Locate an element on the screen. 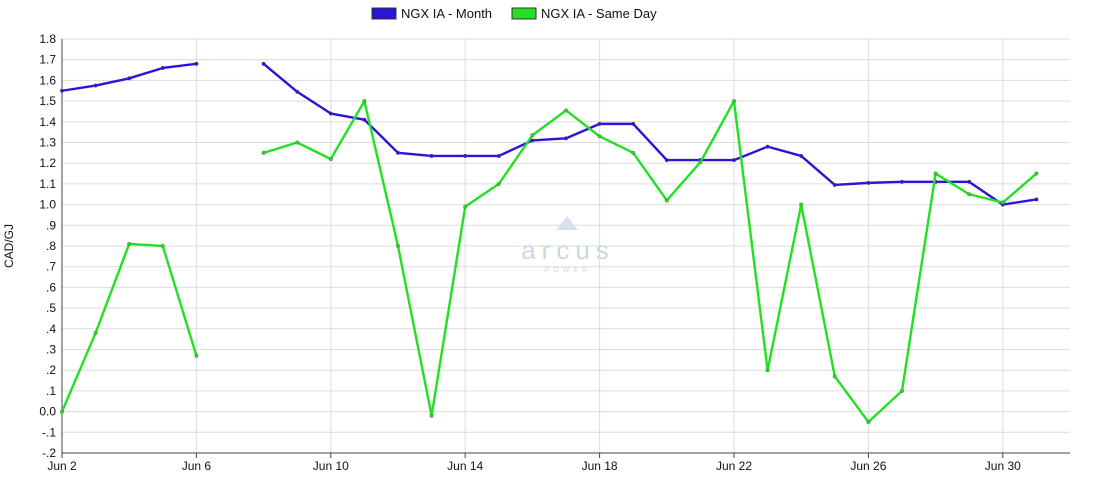  watermark-brand: arcus is located at coordinates (568, 250).